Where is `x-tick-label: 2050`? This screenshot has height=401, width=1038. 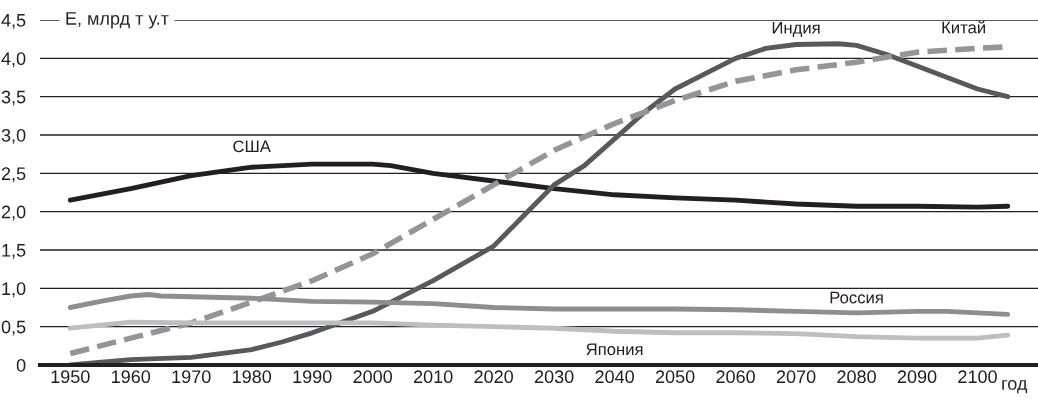 x-tick-label: 2050 is located at coordinates (675, 377).